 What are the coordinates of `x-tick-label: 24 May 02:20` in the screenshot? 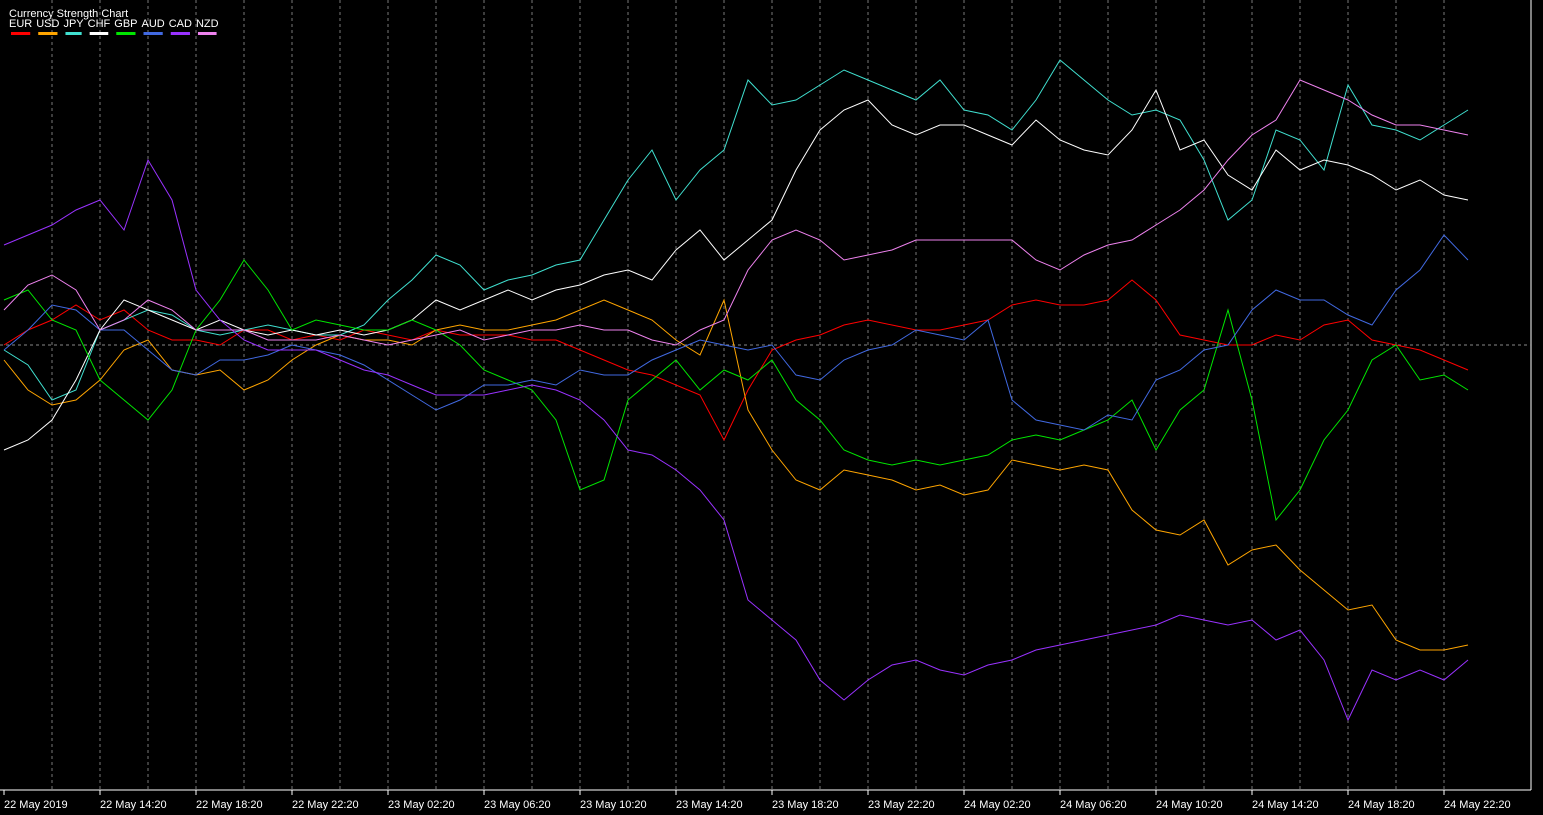 It's located at (997, 805).